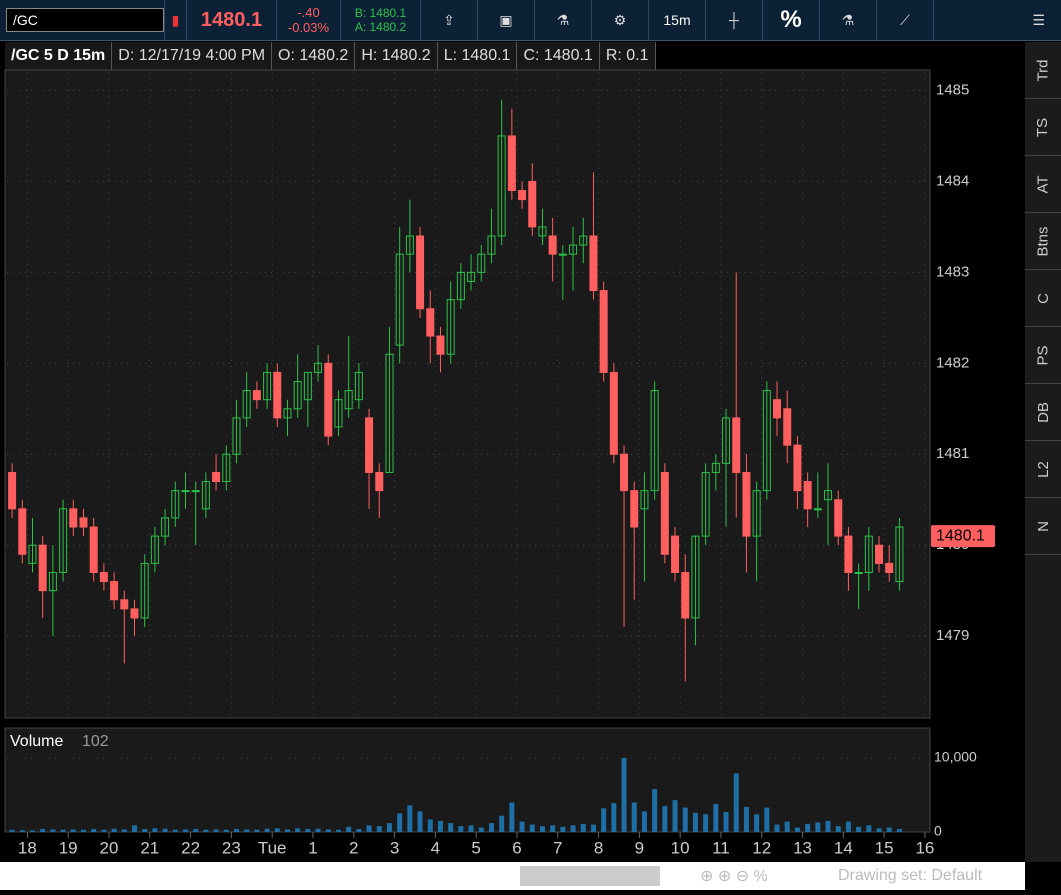  I want to click on side-tab: Trd, so click(1043, 70).